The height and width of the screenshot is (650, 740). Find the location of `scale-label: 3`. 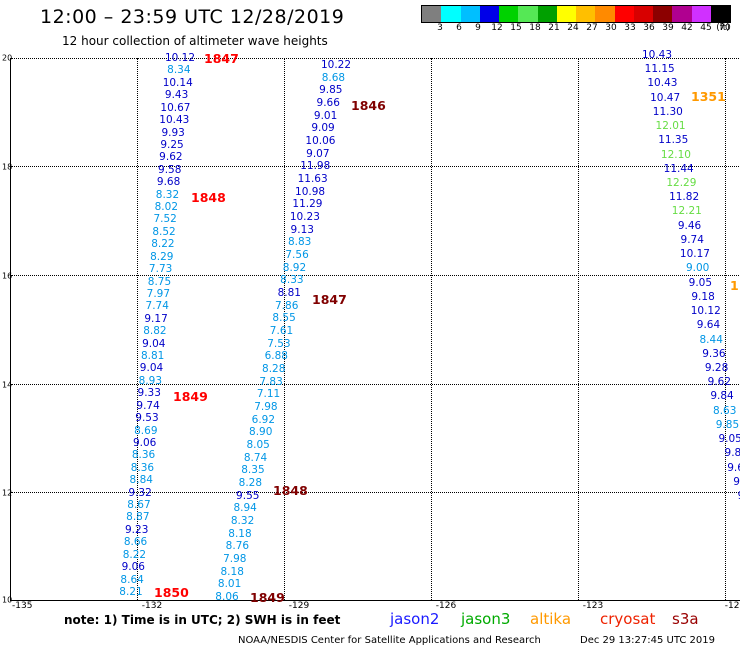

scale-label: 3 is located at coordinates (440, 28).